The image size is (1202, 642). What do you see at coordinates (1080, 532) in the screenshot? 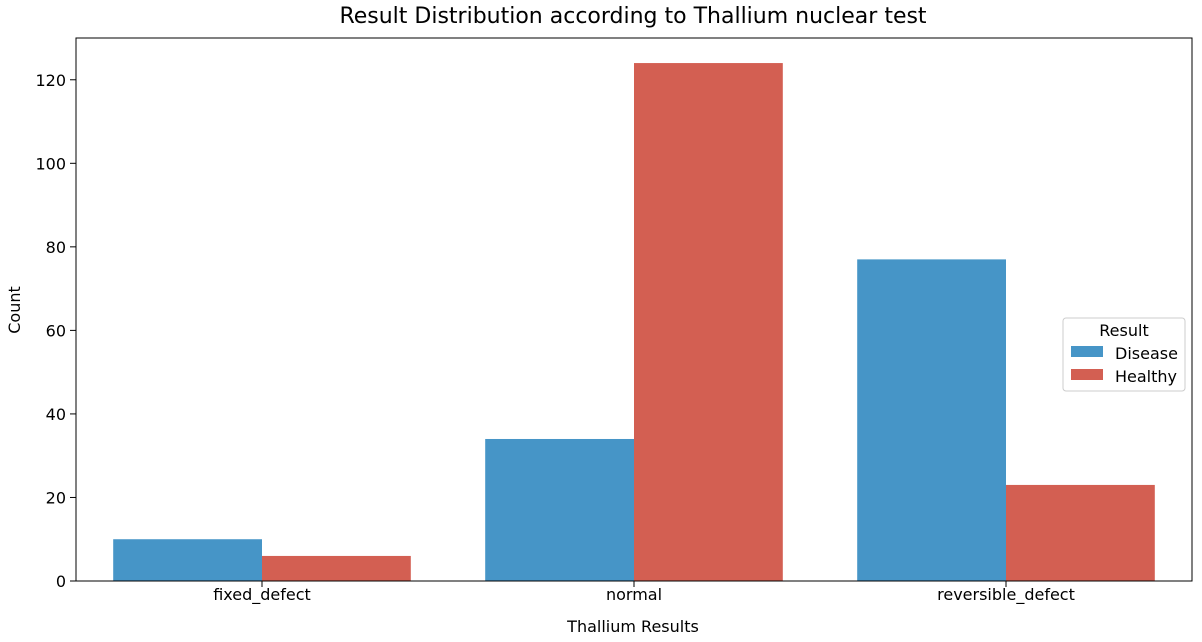
I see `bar-healthy-reversible_defect` at bounding box center [1080, 532].